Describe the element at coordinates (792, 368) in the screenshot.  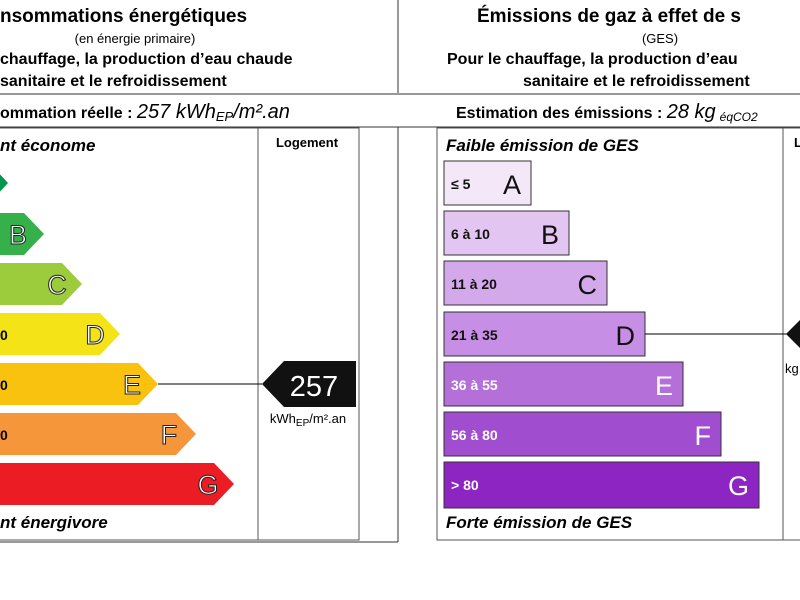
I see `marker-unit: kg` at that location.